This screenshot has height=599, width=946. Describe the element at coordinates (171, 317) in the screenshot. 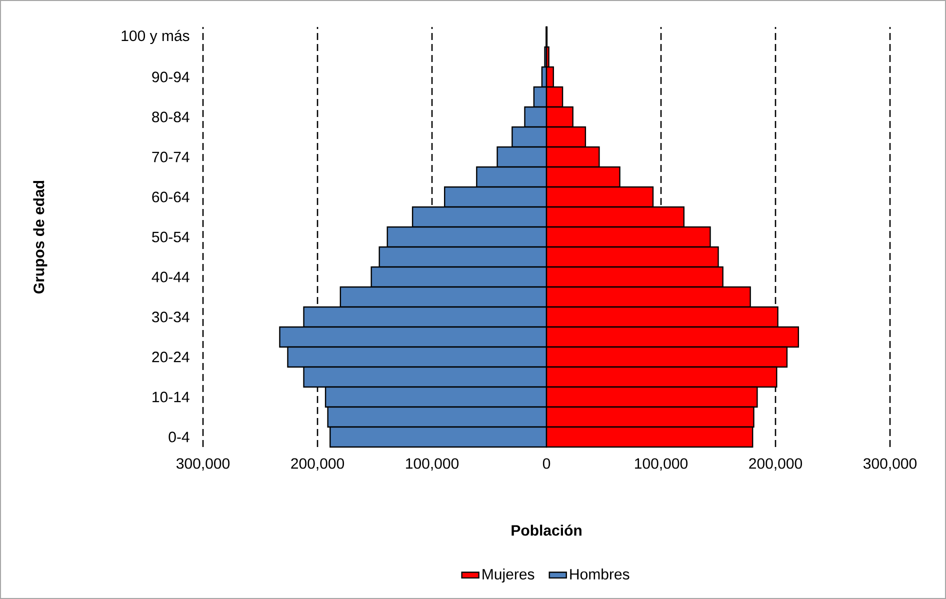

I see `y-tick-label: 30-34` at that location.